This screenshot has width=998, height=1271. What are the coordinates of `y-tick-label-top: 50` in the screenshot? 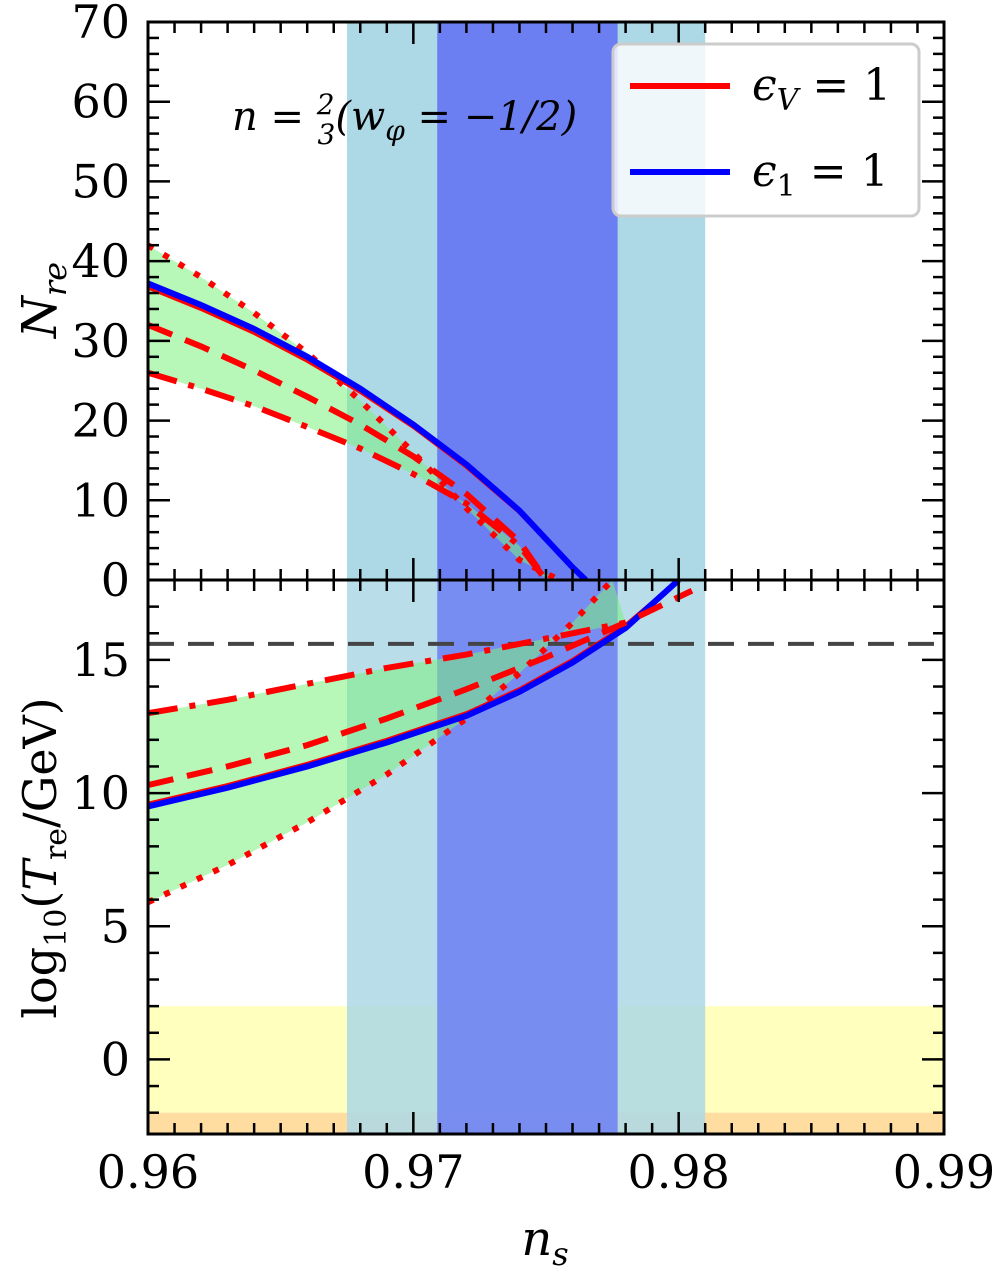 It's located at (100, 181).